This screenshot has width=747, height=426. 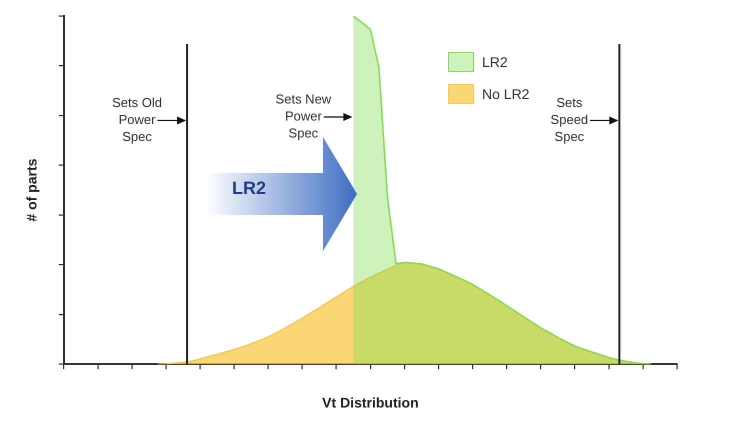 I want to click on annotation: LR2, so click(x=249, y=188).